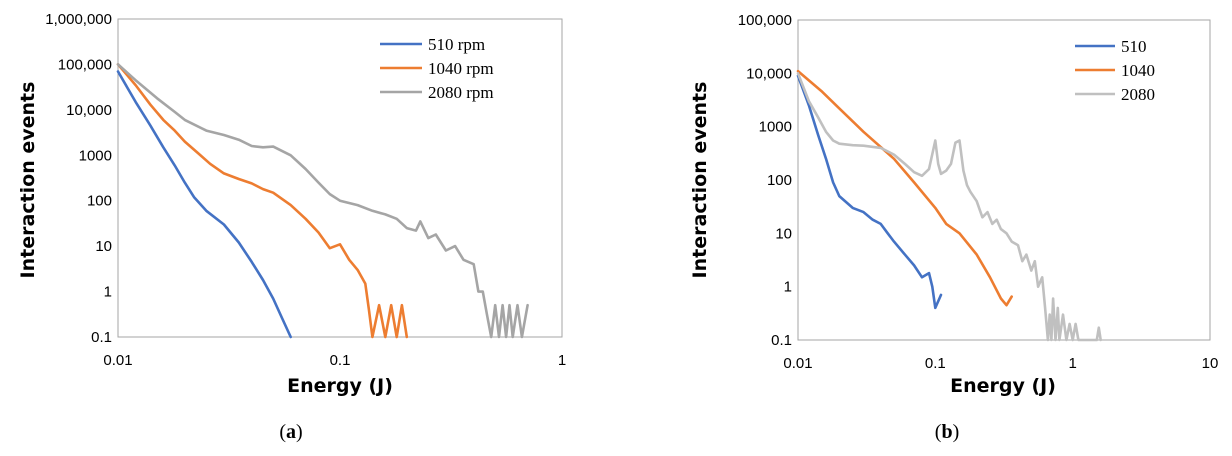 Image resolution: width=1232 pixels, height=456 pixels. I want to click on chart-b-xtick-label: 0.01, so click(797, 363).